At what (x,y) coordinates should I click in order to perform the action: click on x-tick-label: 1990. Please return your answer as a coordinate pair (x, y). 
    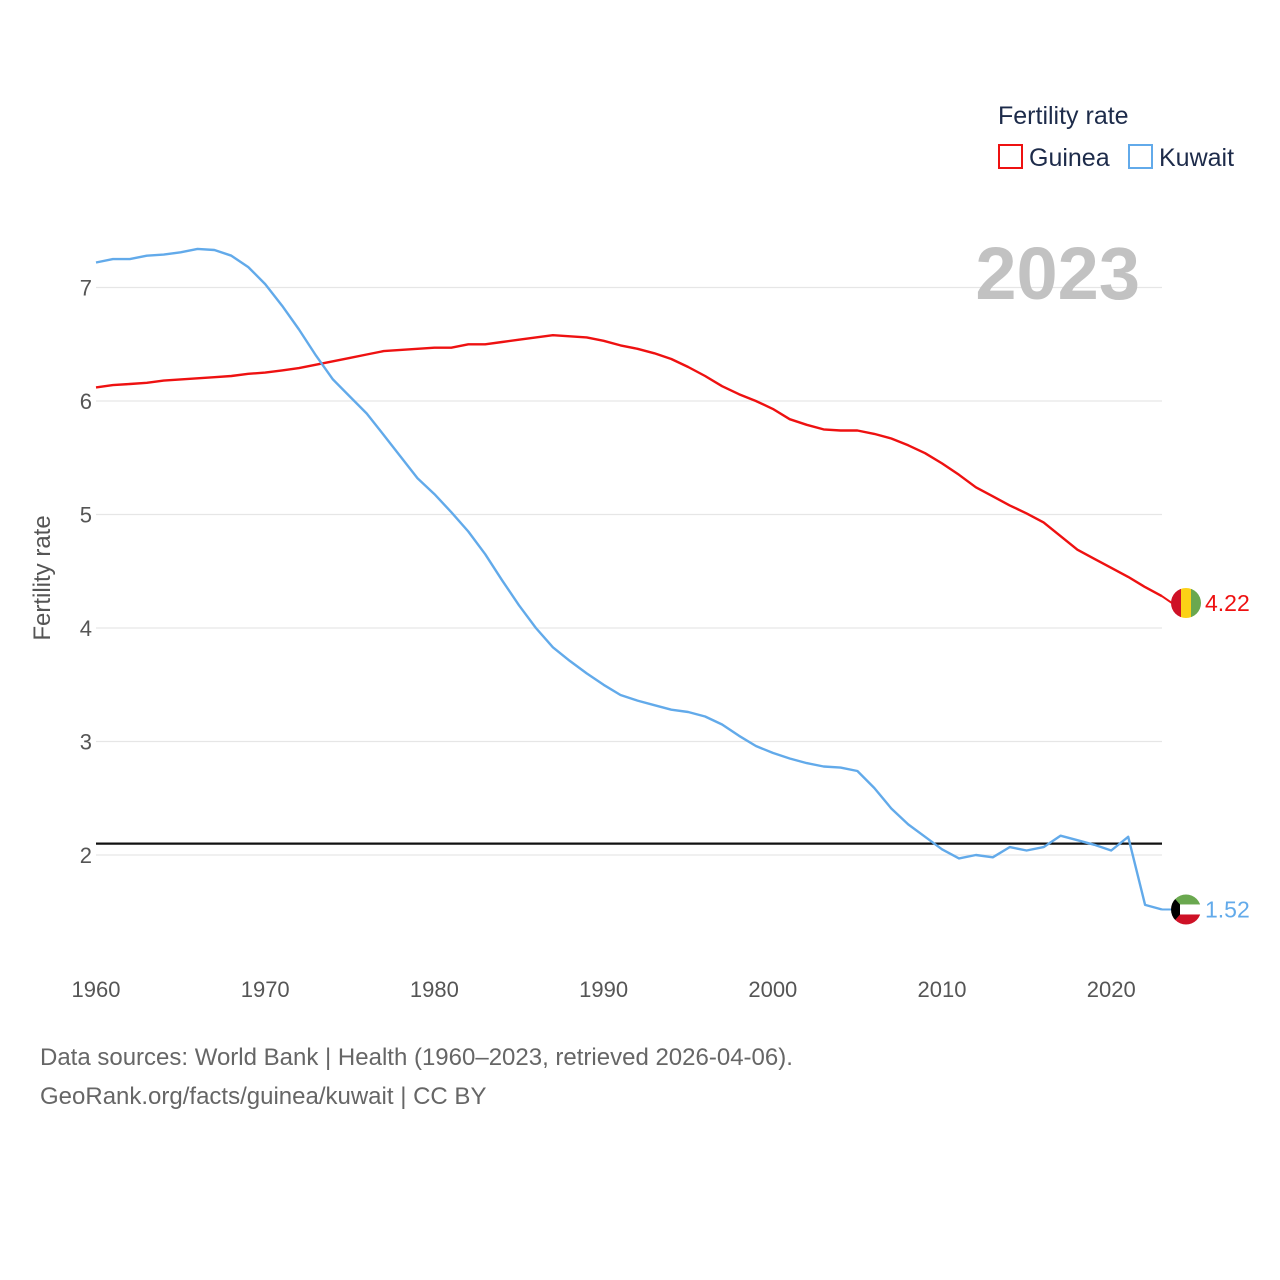
    Looking at the image, I should click on (603, 989).